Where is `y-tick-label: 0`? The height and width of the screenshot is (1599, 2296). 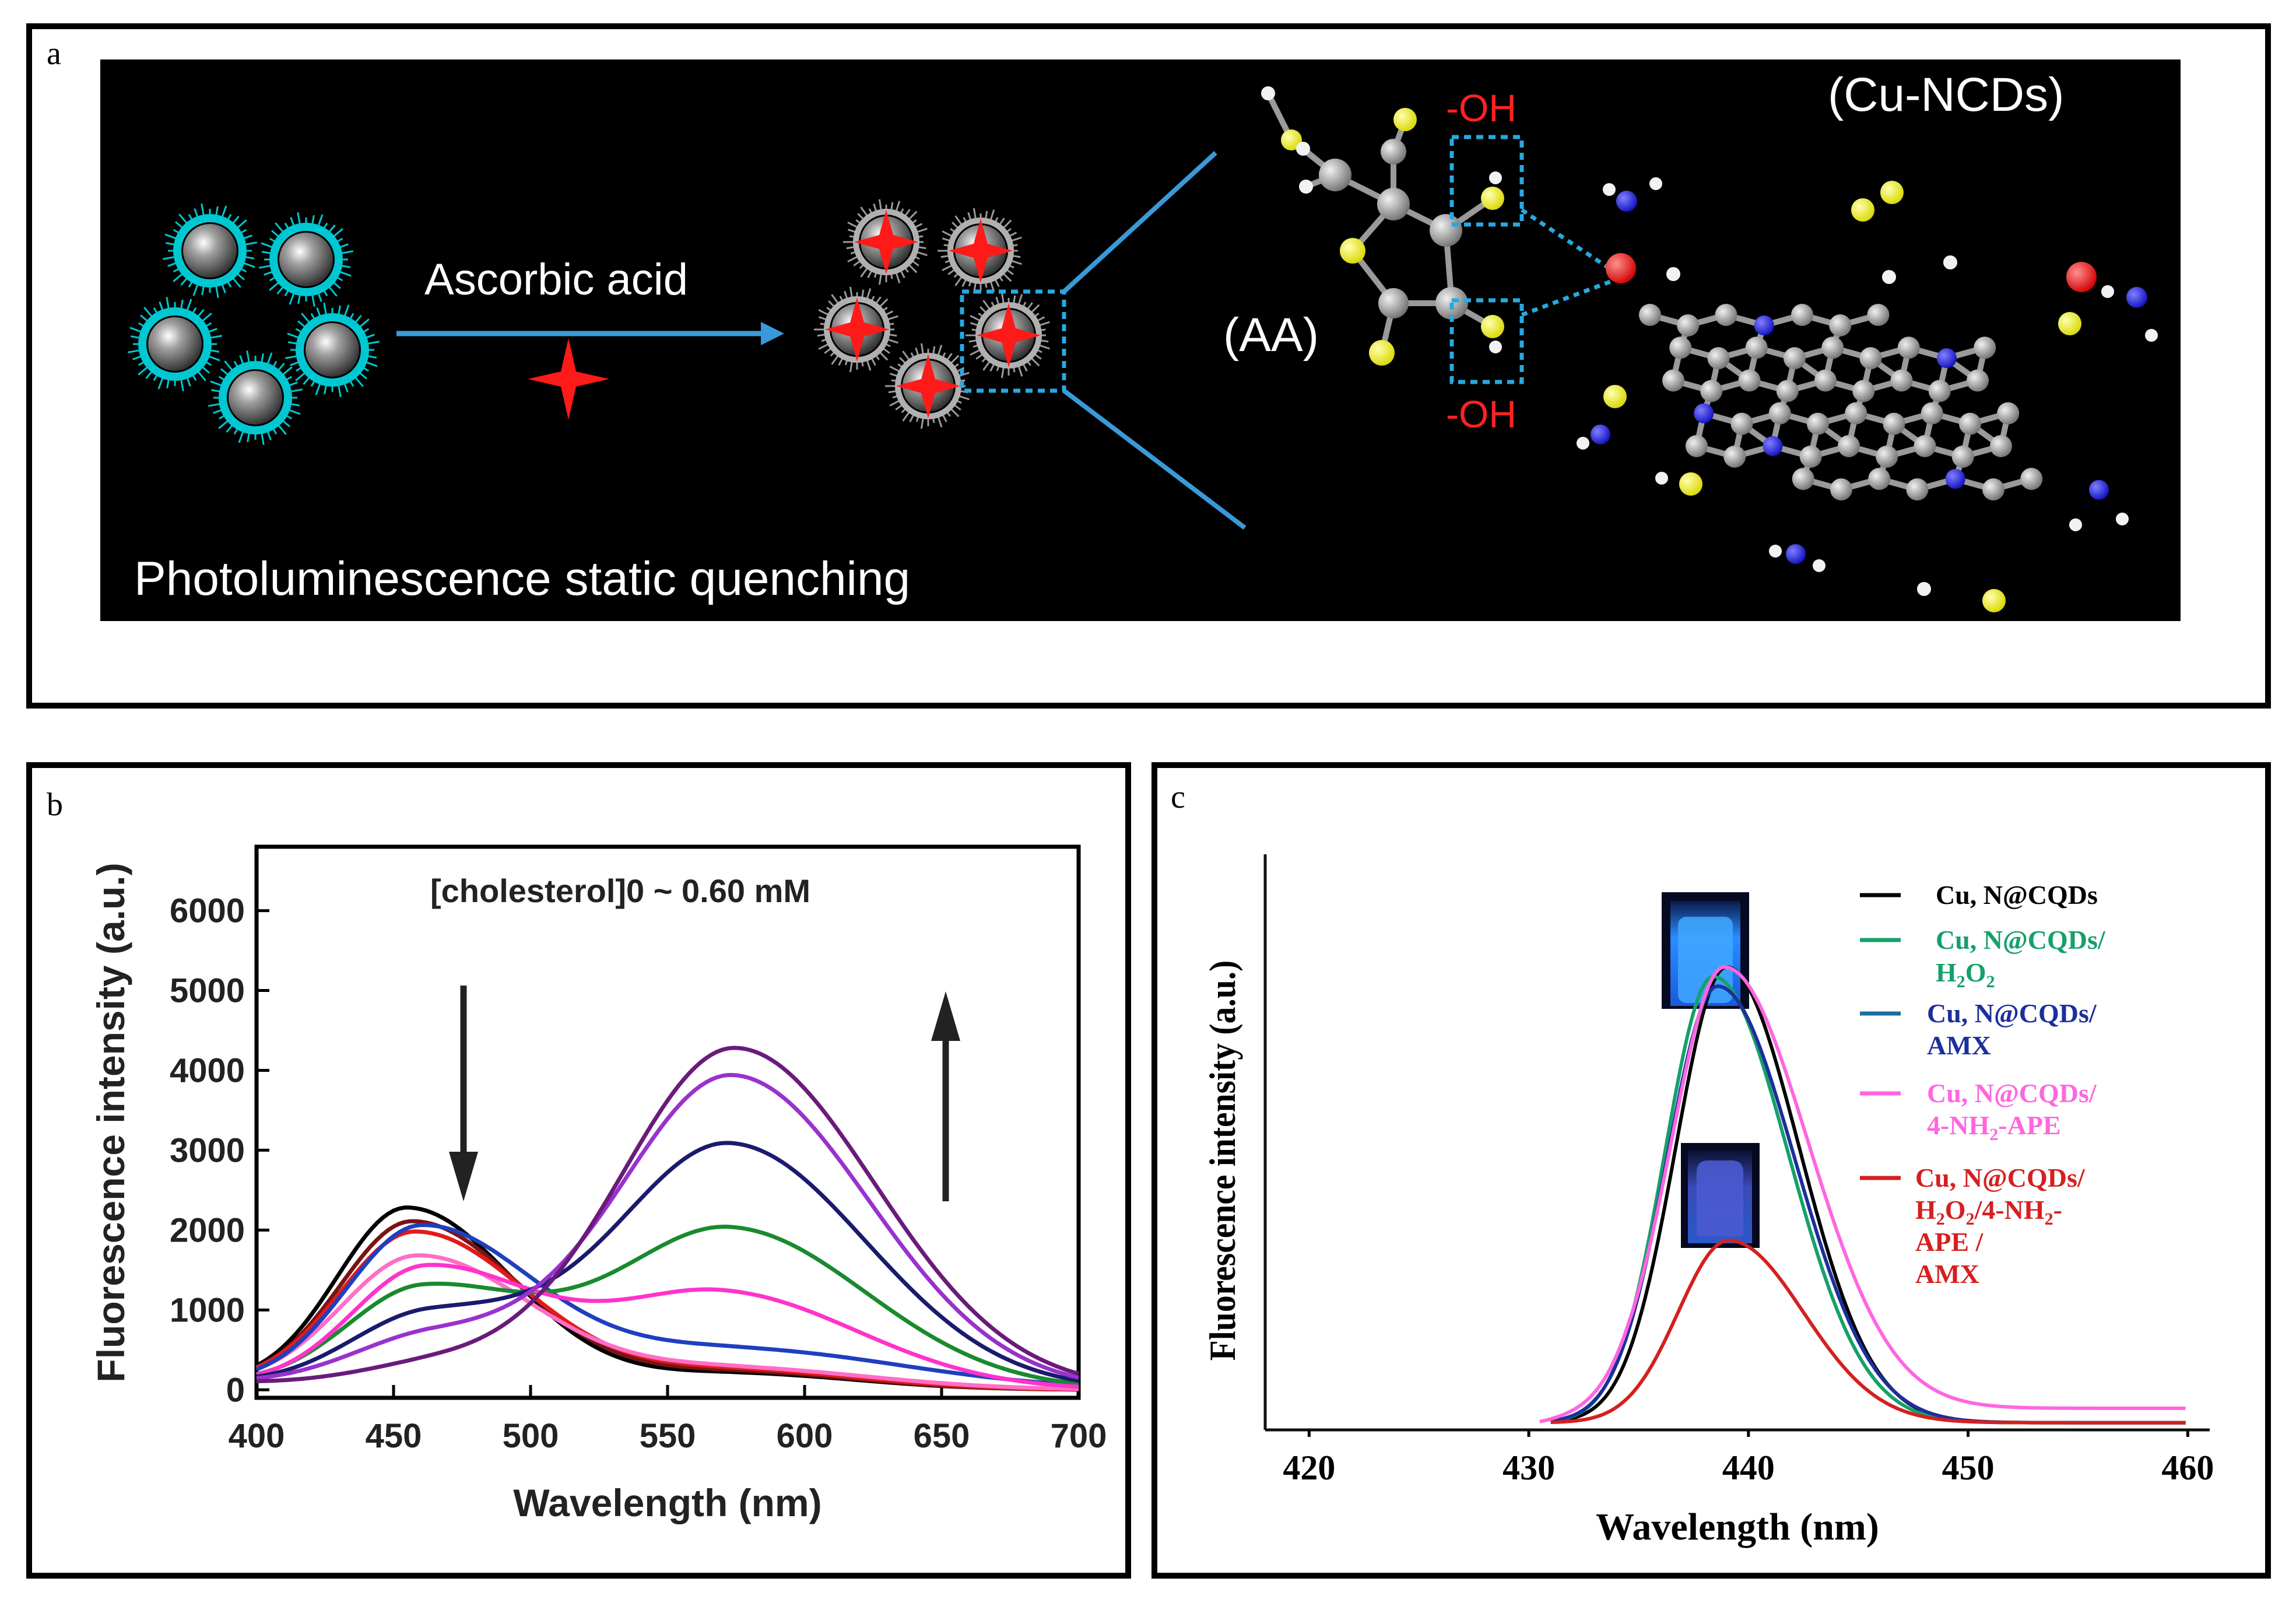 y-tick-label: 0 is located at coordinates (235, 1390).